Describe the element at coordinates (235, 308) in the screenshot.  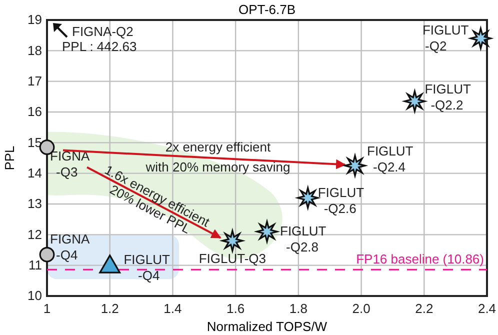
I see `x-tick-label: 1.6` at that location.